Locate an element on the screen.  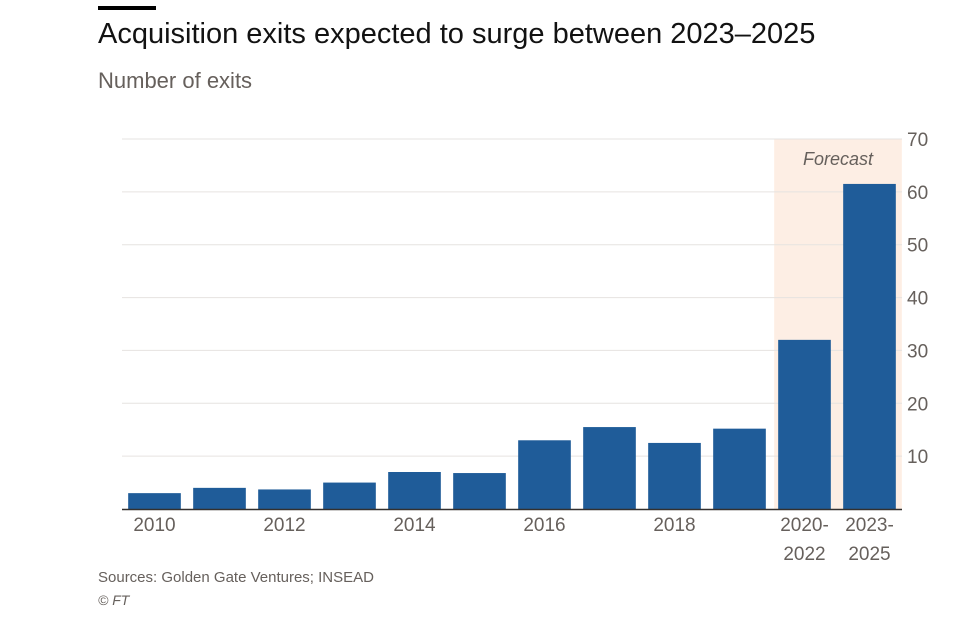
y-tick-label: 30 is located at coordinates (917, 351).